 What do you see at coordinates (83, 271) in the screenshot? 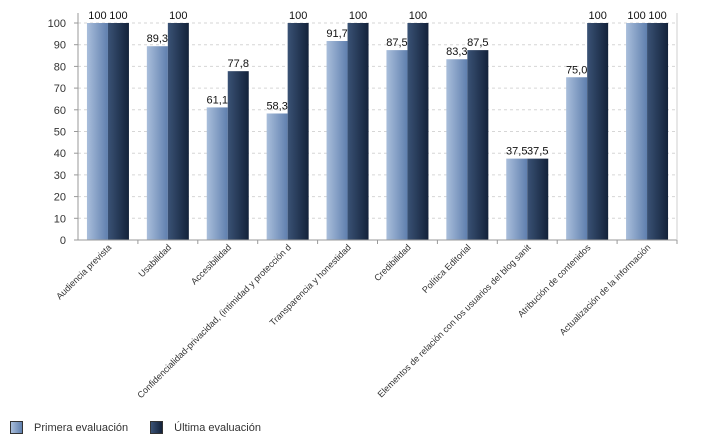
I see `category-label: Audiencia prevista` at bounding box center [83, 271].